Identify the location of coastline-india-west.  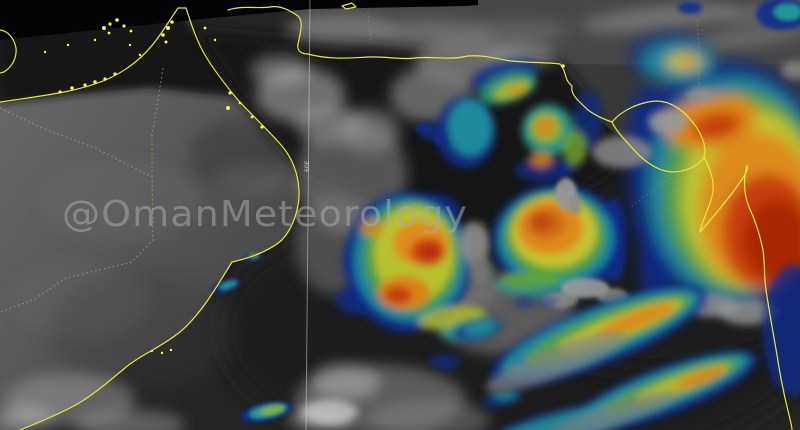
(746, 297).